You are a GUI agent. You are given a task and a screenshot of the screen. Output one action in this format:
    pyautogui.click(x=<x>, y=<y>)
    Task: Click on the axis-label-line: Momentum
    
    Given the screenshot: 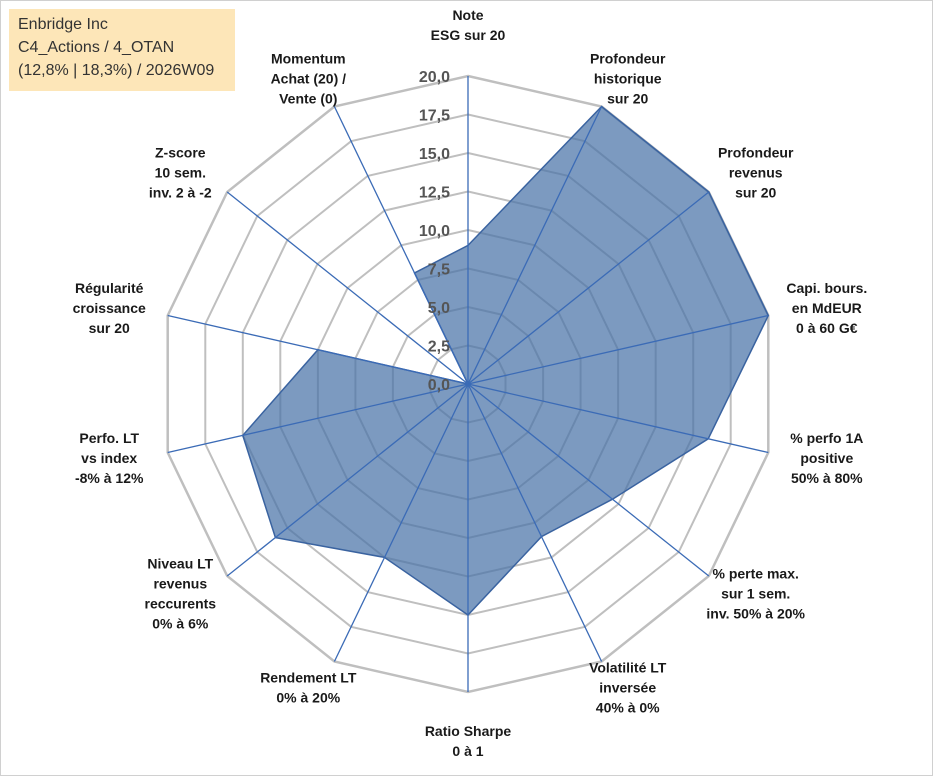 What is the action you would take?
    pyautogui.click(x=308, y=59)
    